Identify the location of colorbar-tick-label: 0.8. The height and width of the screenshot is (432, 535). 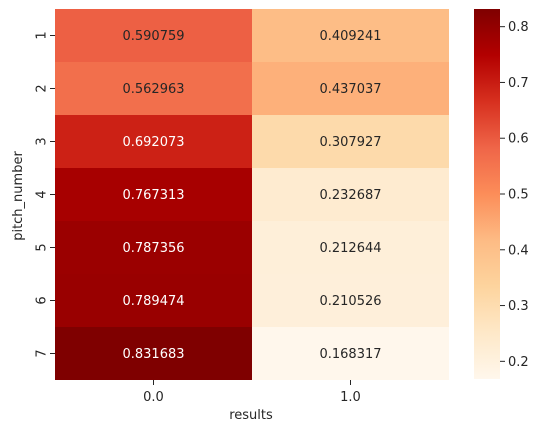
(518, 27).